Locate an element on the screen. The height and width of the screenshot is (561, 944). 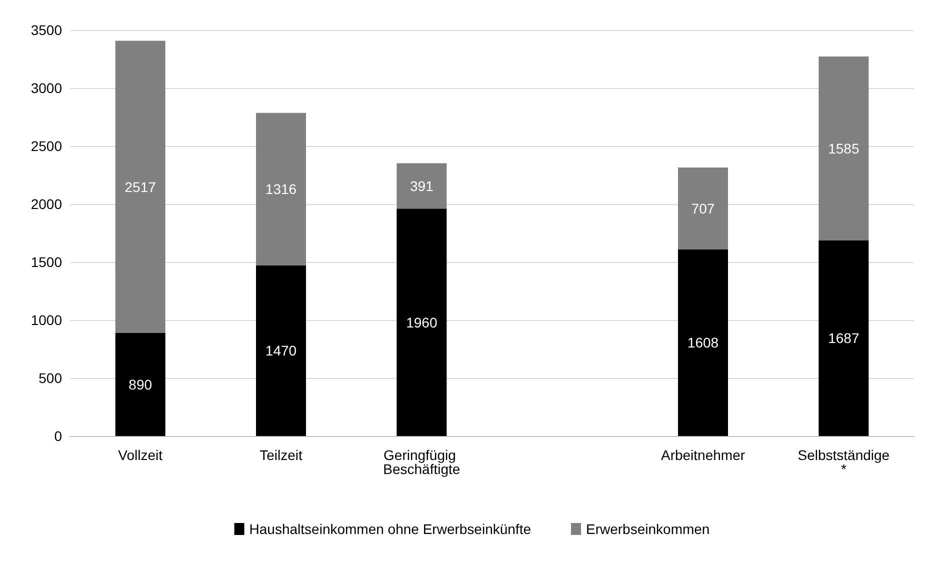
data-label: 1470 is located at coordinates (281, 350).